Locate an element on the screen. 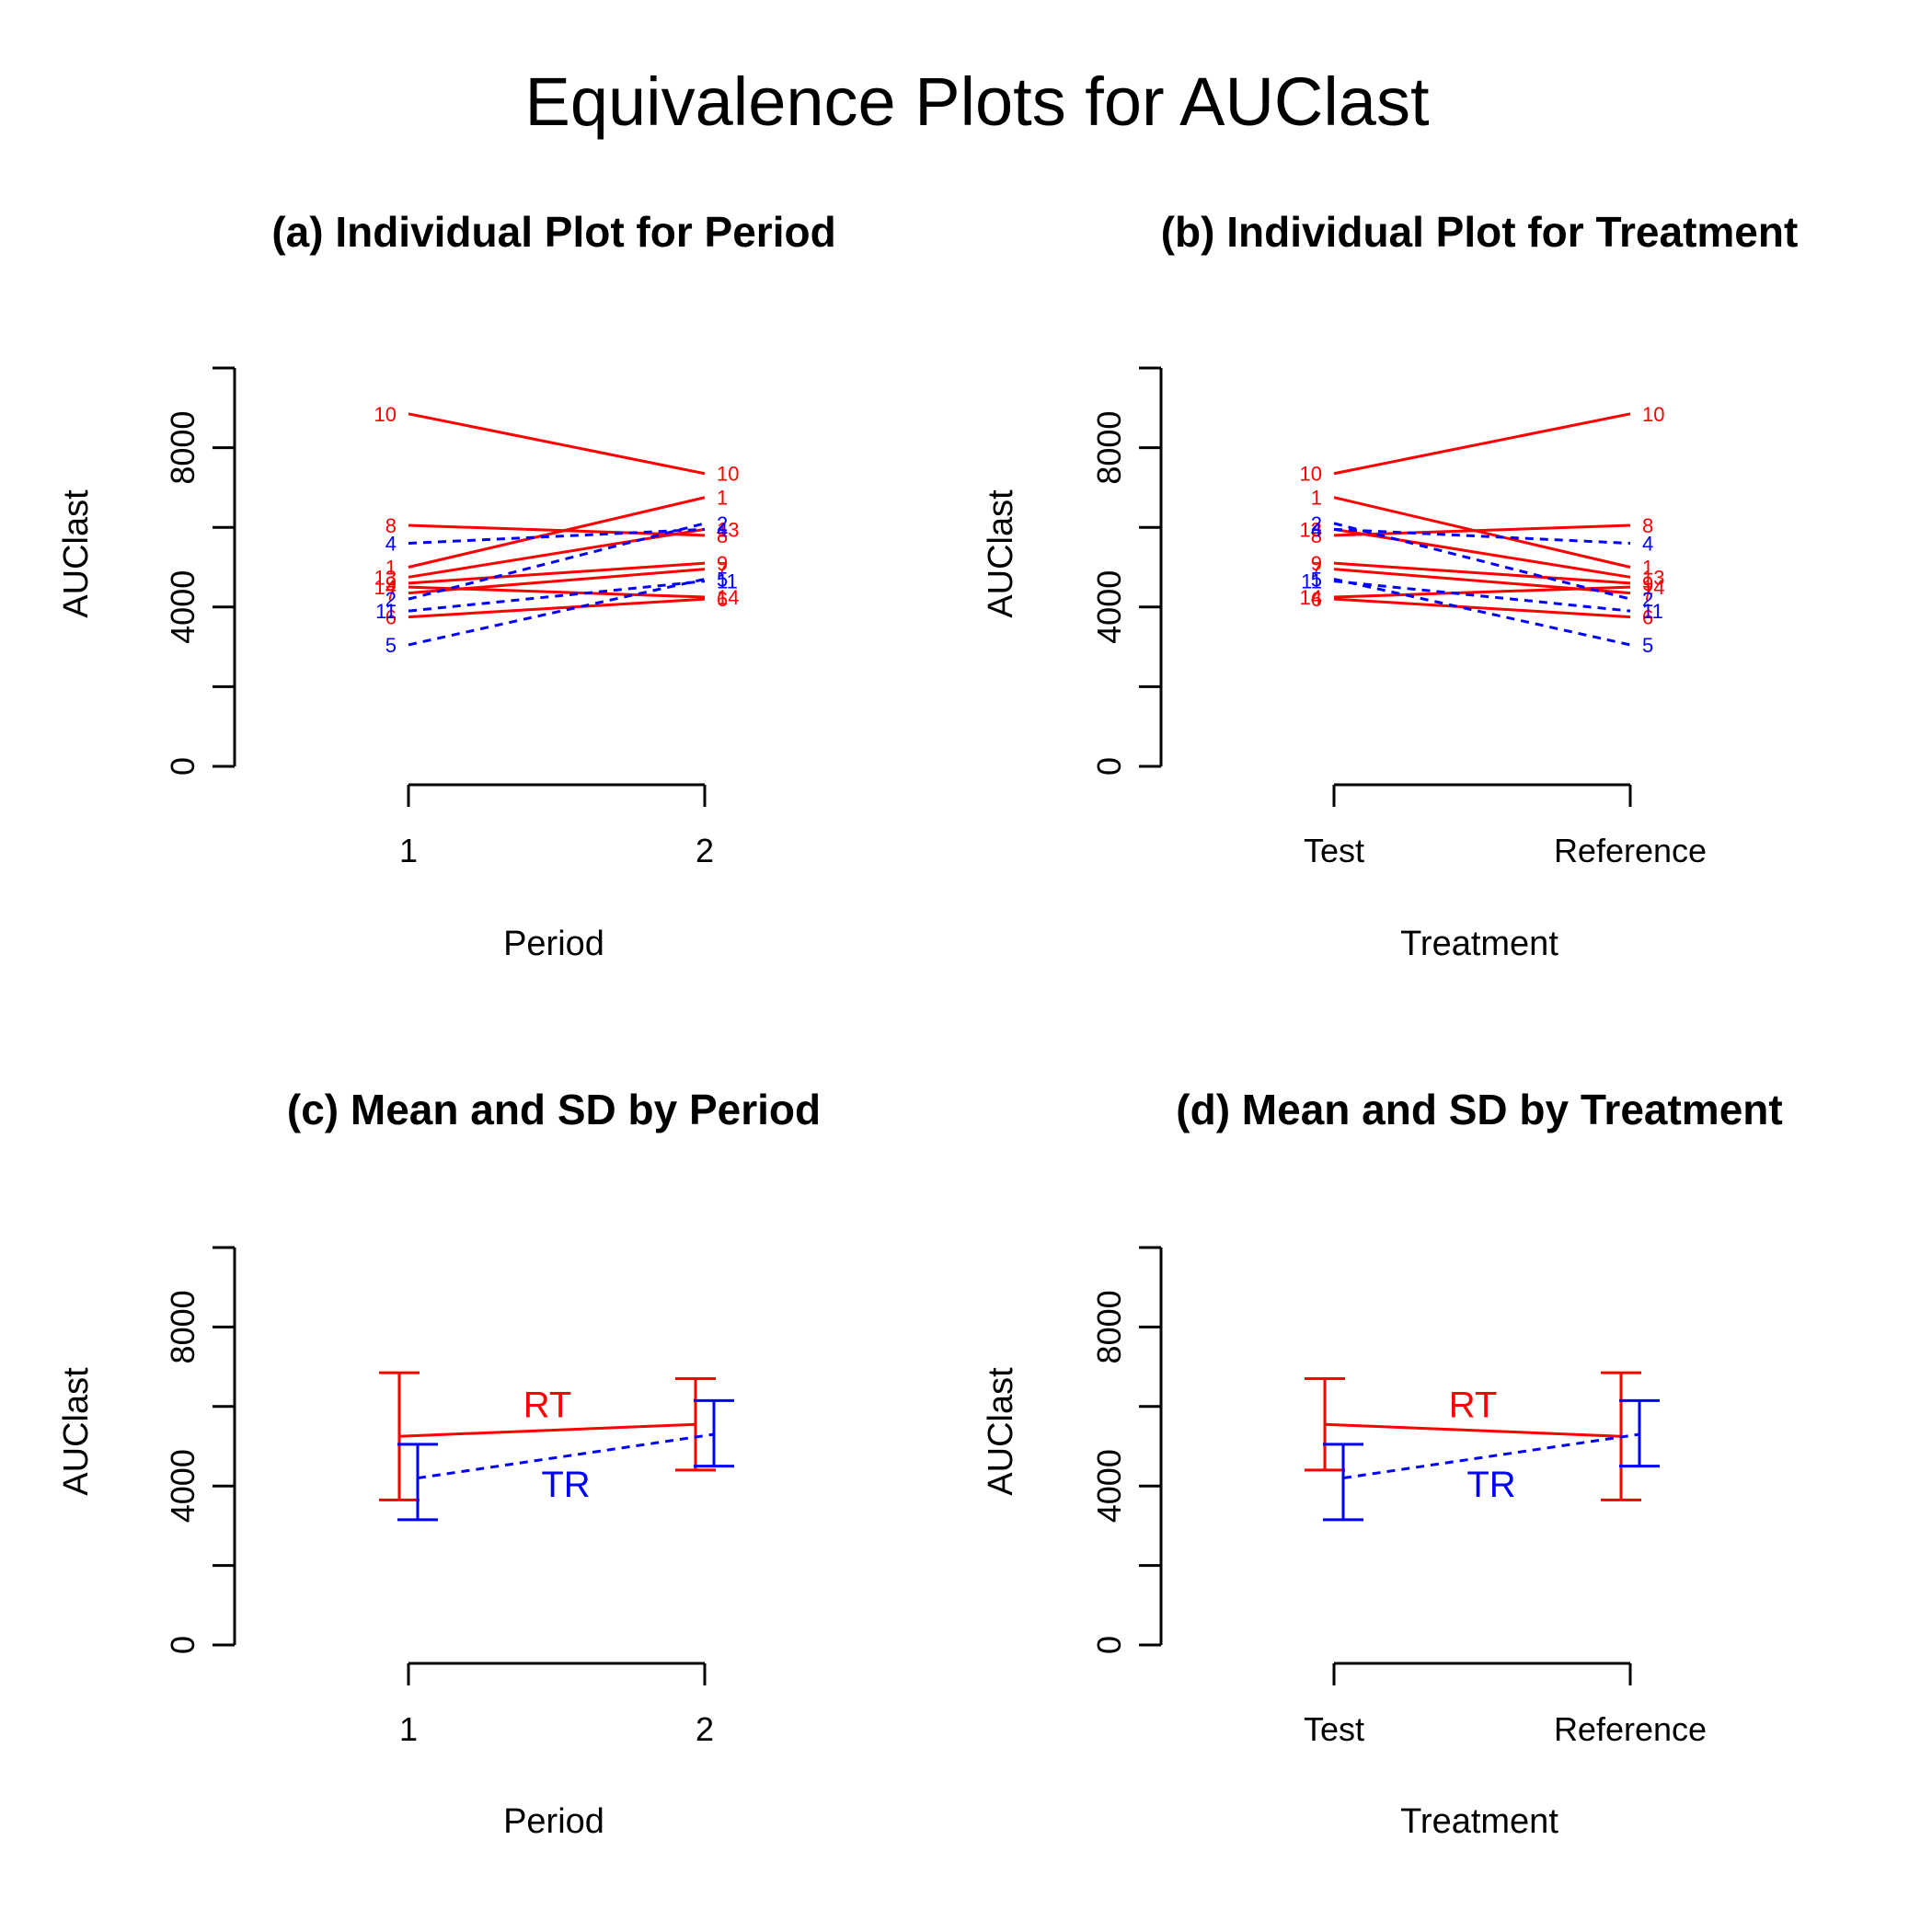 The height and width of the screenshot is (1932, 1932). panel-c-title: (c) Mean and SD by Period is located at coordinates (554, 1109).